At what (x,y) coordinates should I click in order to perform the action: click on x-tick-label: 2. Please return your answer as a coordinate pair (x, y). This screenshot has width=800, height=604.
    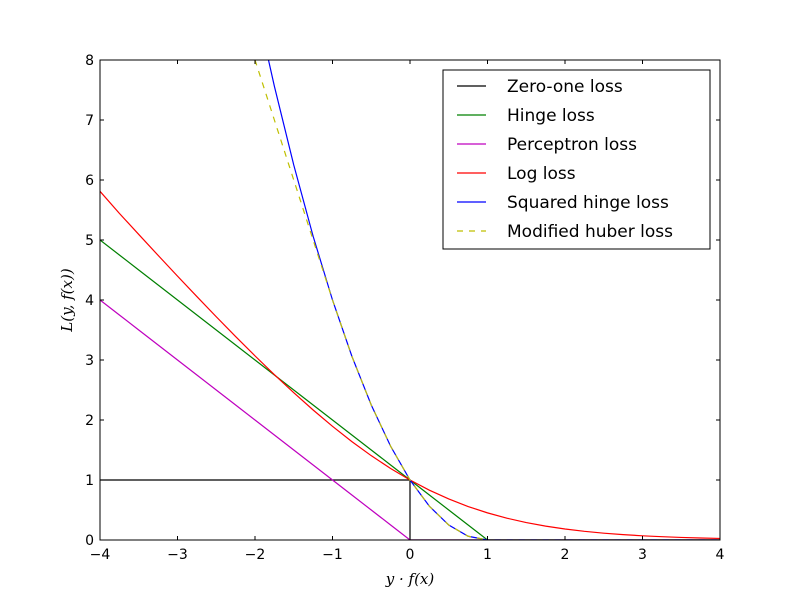
    Looking at the image, I should click on (565, 555).